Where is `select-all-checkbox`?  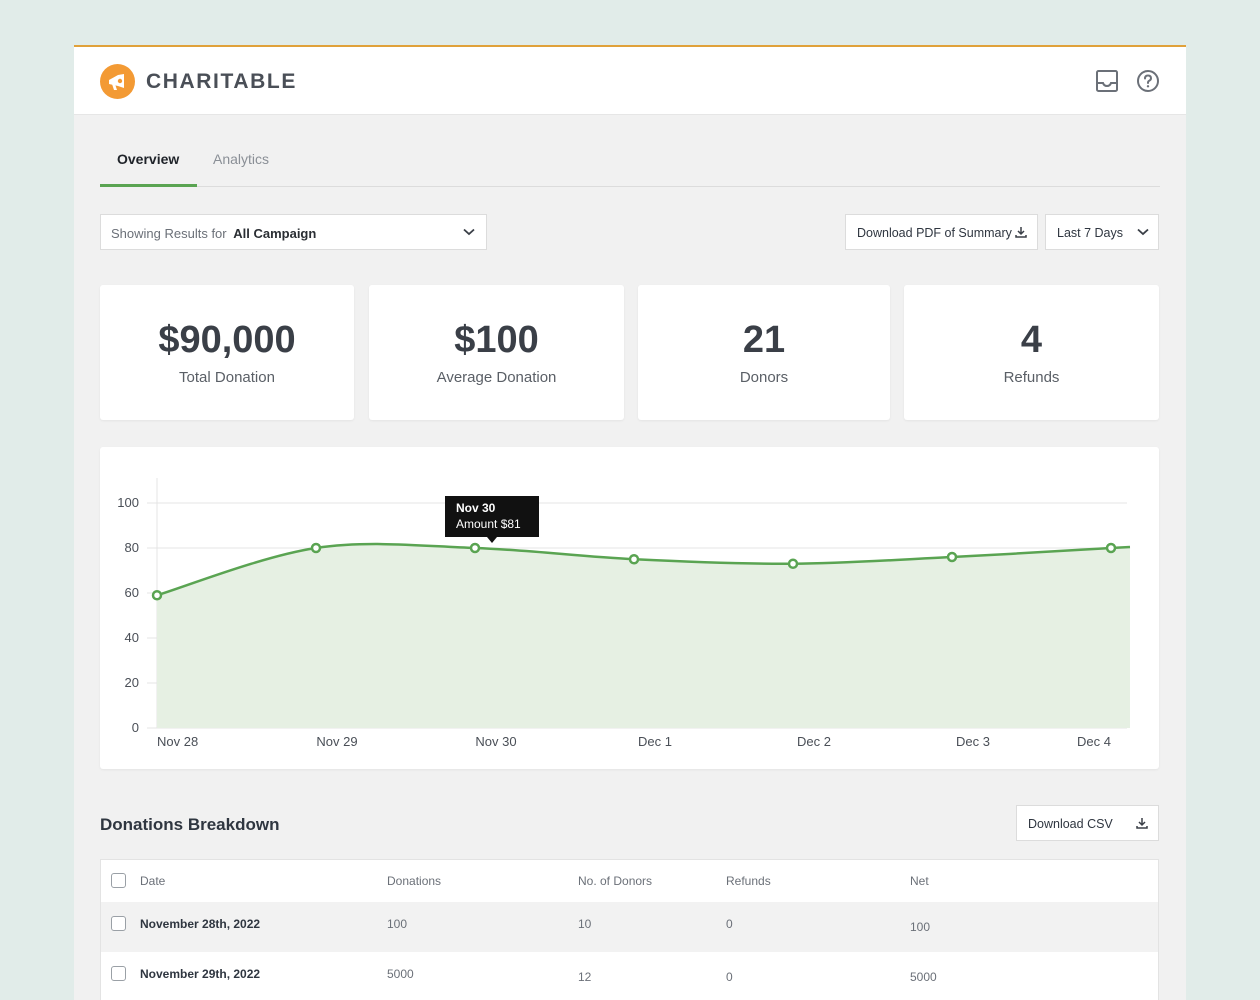 select-all-checkbox is located at coordinates (118, 880).